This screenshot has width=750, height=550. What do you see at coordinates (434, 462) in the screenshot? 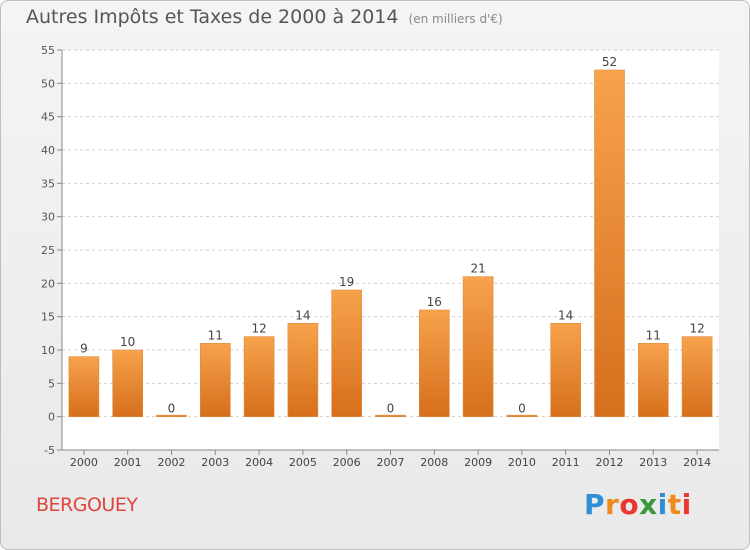
I see `x-tick-label-2008: 2008` at bounding box center [434, 462].